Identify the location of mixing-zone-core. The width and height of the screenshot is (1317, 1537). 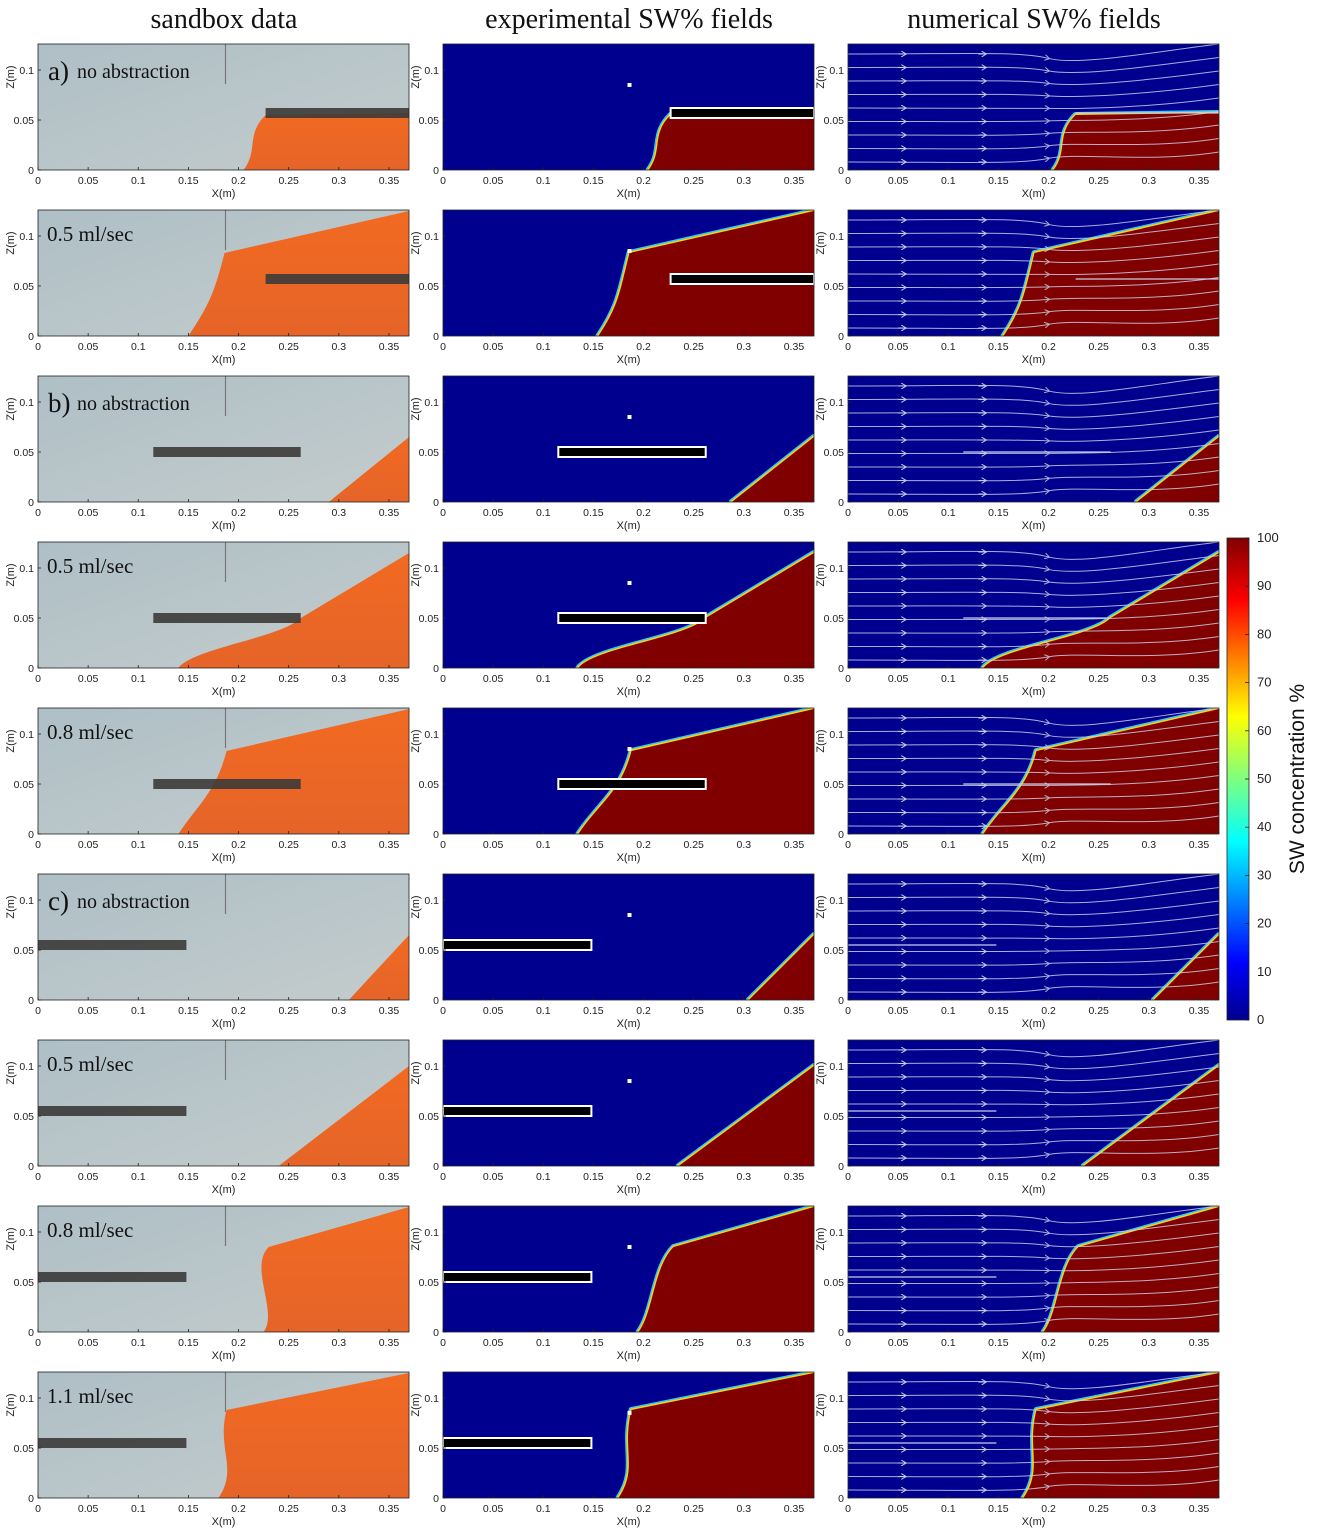
(772, 468).